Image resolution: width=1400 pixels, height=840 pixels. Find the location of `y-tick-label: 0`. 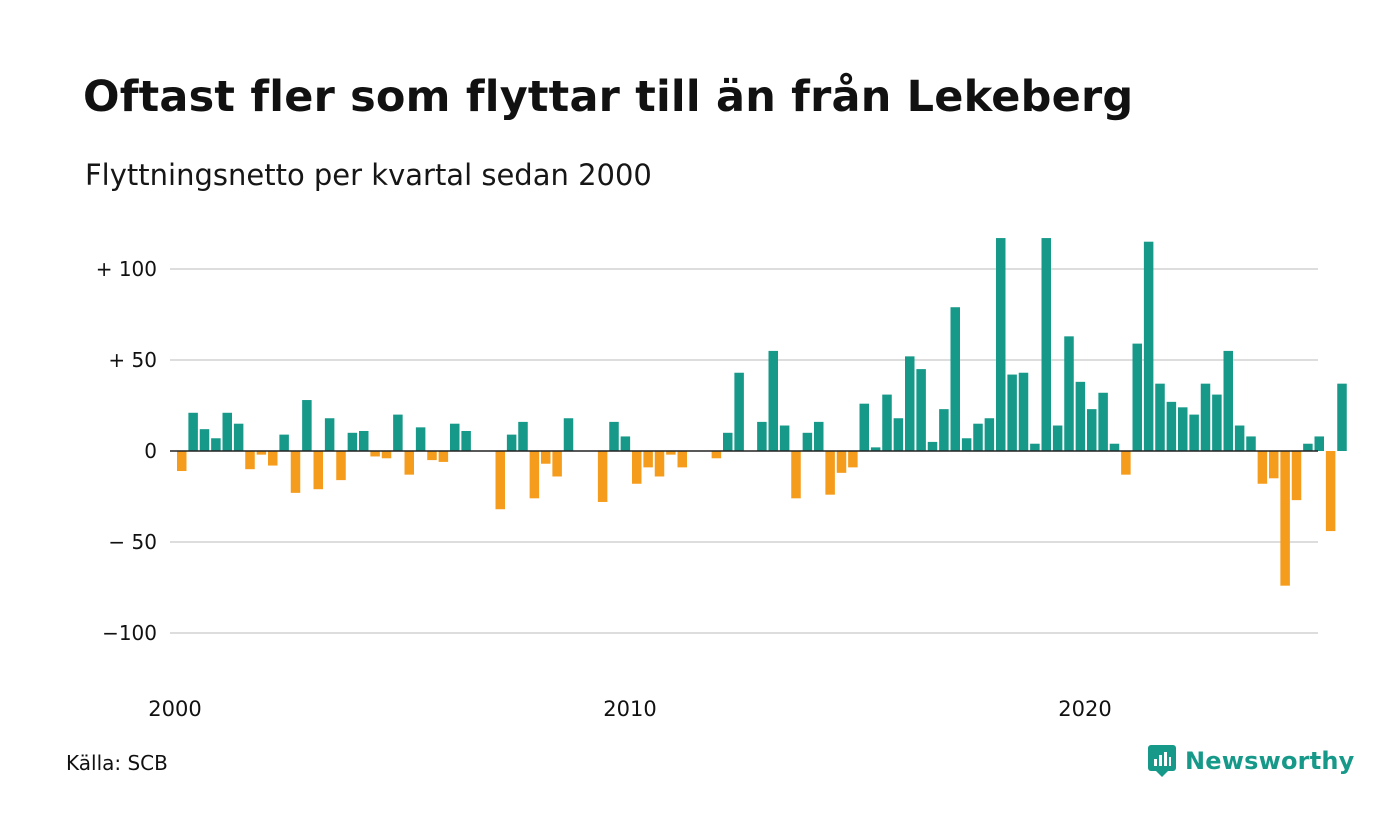

y-tick-label: 0 is located at coordinates (150, 451).